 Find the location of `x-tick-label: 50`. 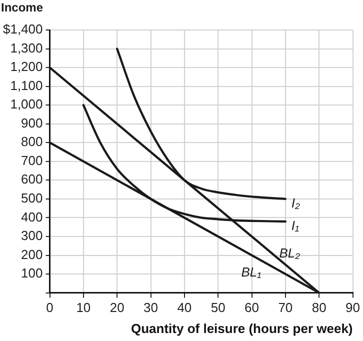

x-tick-label: 50 is located at coordinates (218, 308).